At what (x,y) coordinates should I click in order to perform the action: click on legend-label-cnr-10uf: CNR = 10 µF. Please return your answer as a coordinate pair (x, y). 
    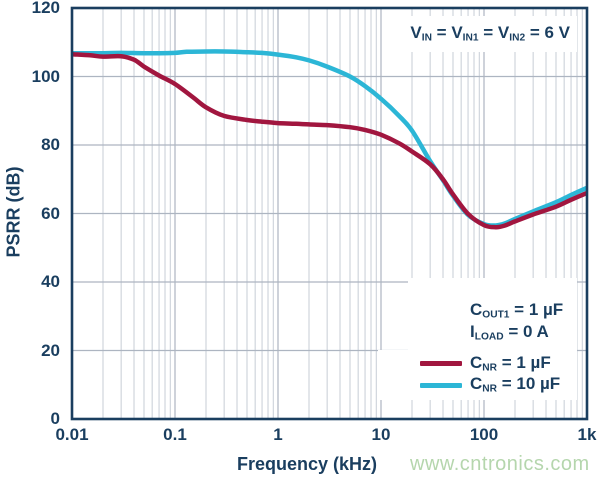
    Looking at the image, I should click on (515, 384).